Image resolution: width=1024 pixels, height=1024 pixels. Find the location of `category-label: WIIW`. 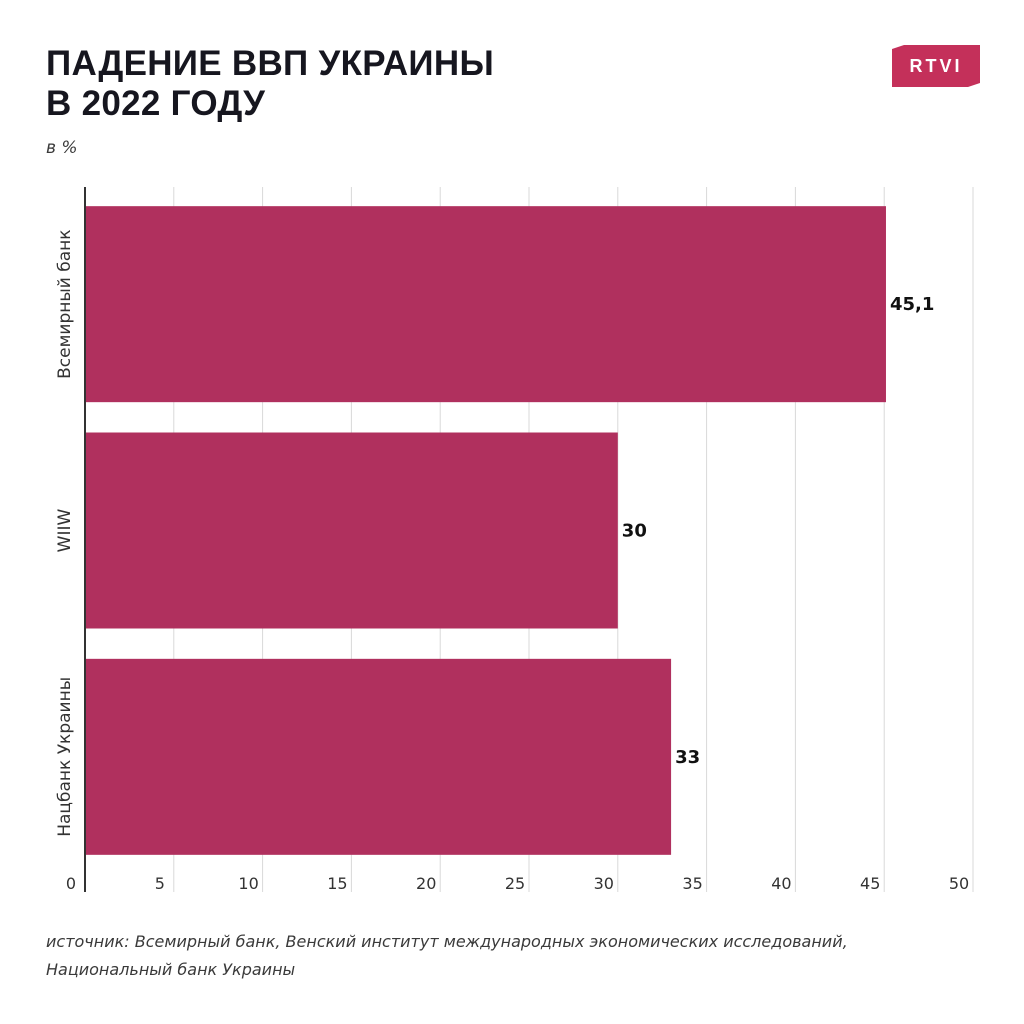

category-label: WIIW is located at coordinates (65, 530).